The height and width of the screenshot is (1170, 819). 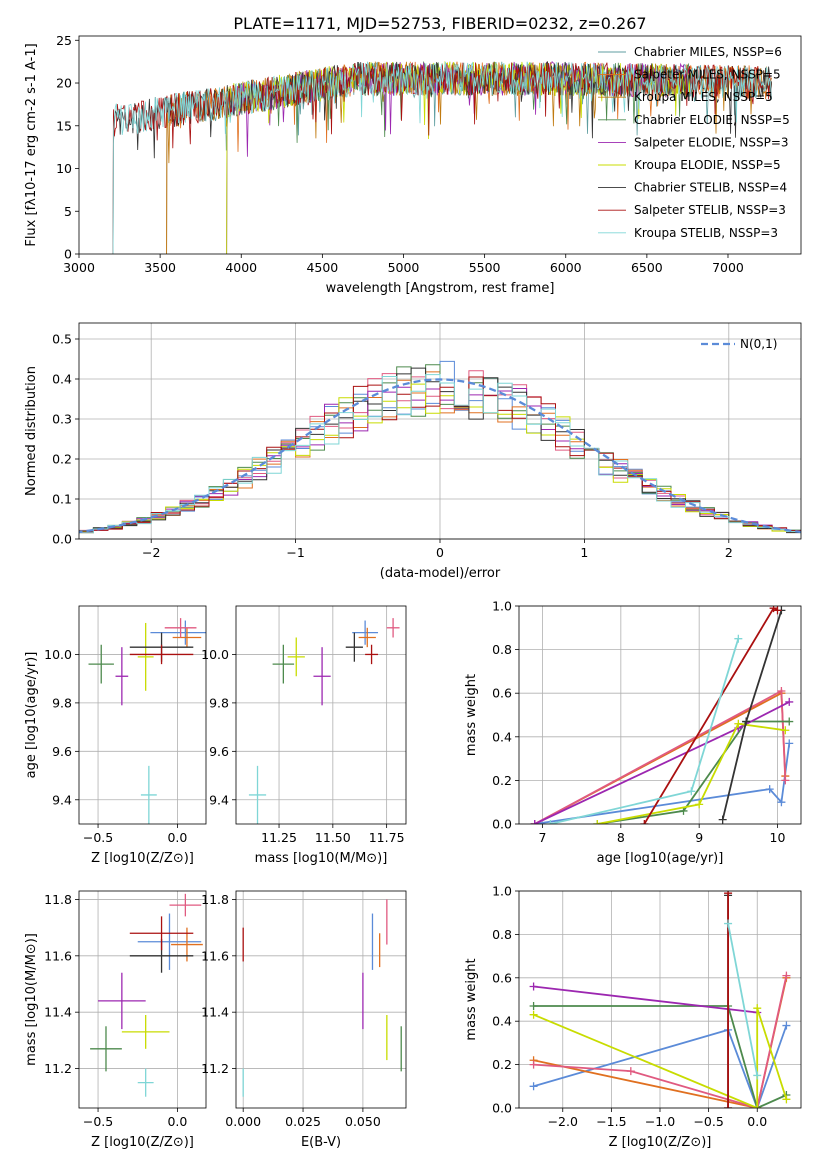 I want to click on x-tick-label: −1, so click(x=295, y=552).